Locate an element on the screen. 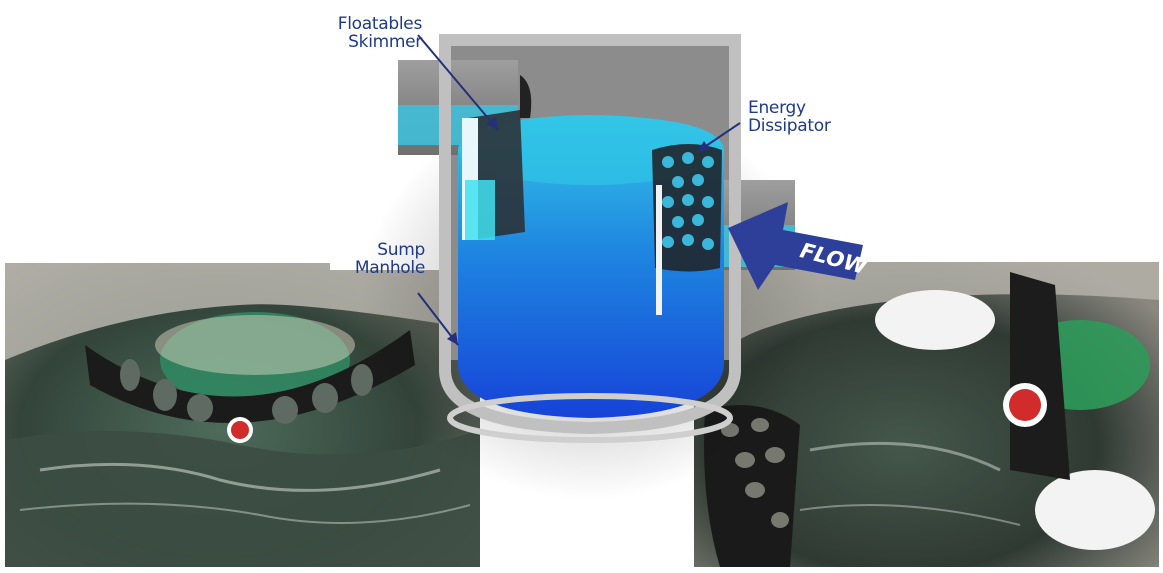  floatables-skimmer-plate is located at coordinates (497, 157).